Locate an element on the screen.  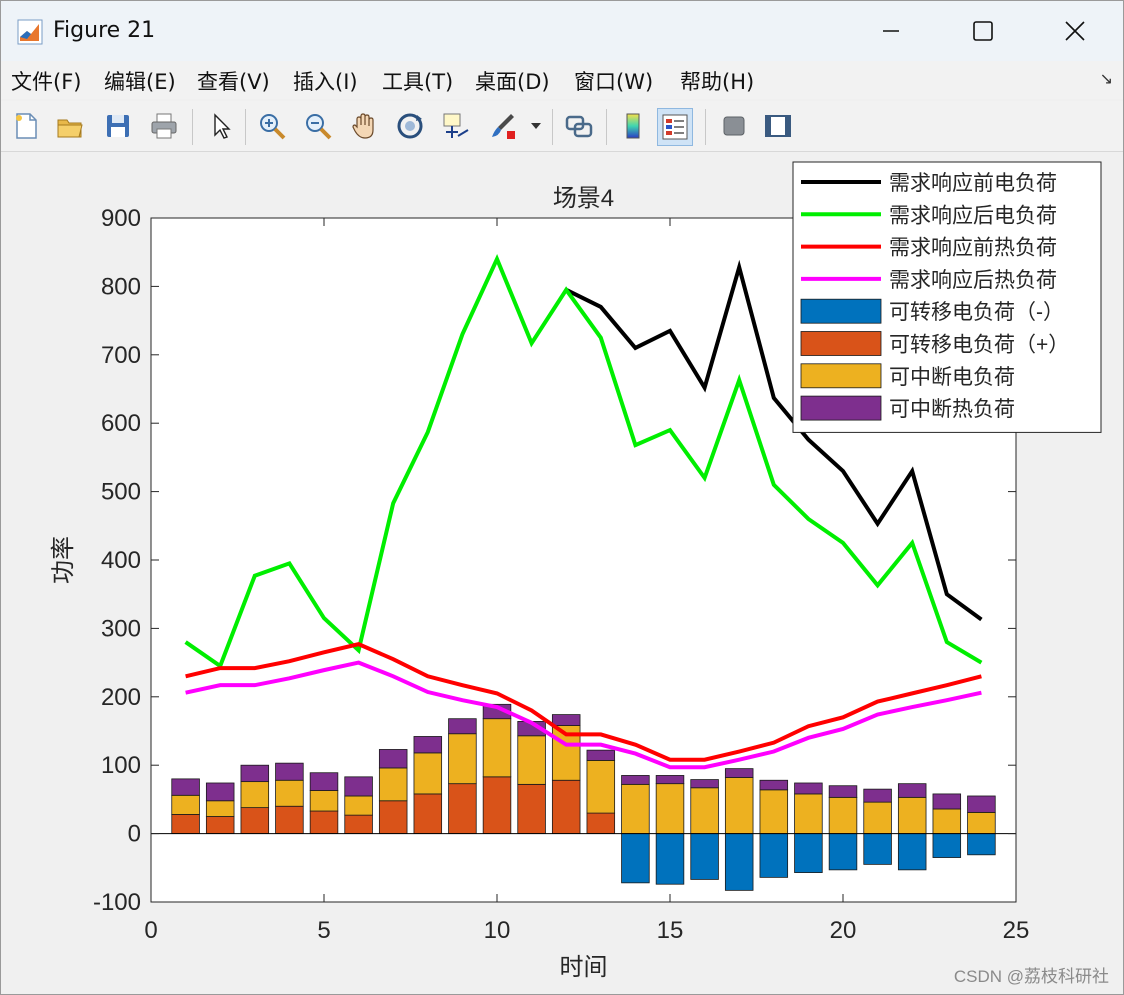
y-axis-label: 功率 is located at coordinates (63, 560).